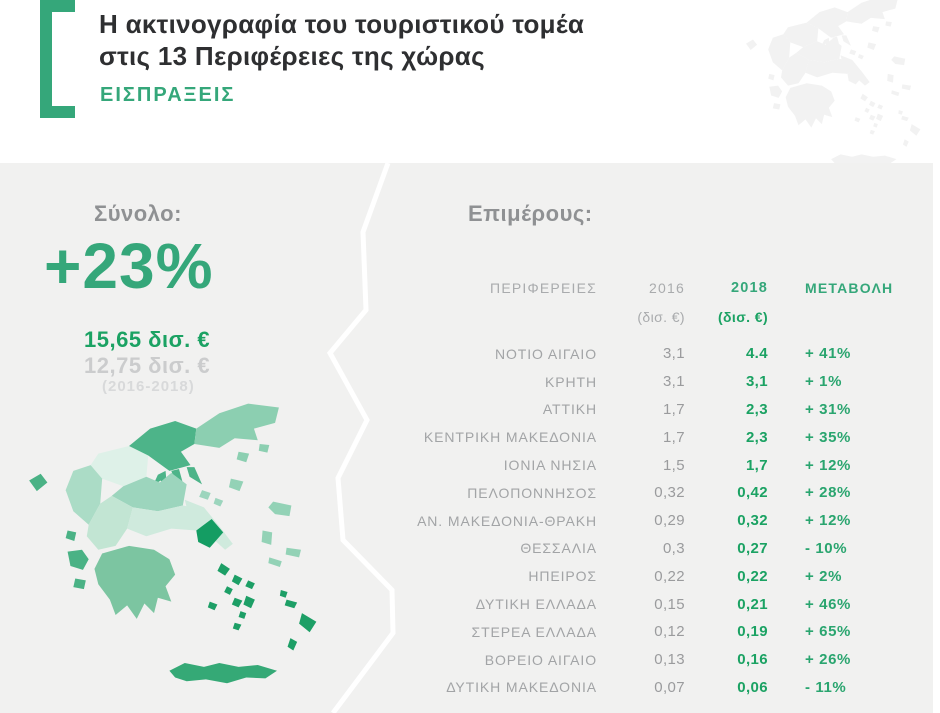  Describe the element at coordinates (652, 493) in the screenshot. I see `table-row: ΠΕΛΟΠΟΝΝΗΣΟΣ 0,32 0,42 + 28%` at that location.